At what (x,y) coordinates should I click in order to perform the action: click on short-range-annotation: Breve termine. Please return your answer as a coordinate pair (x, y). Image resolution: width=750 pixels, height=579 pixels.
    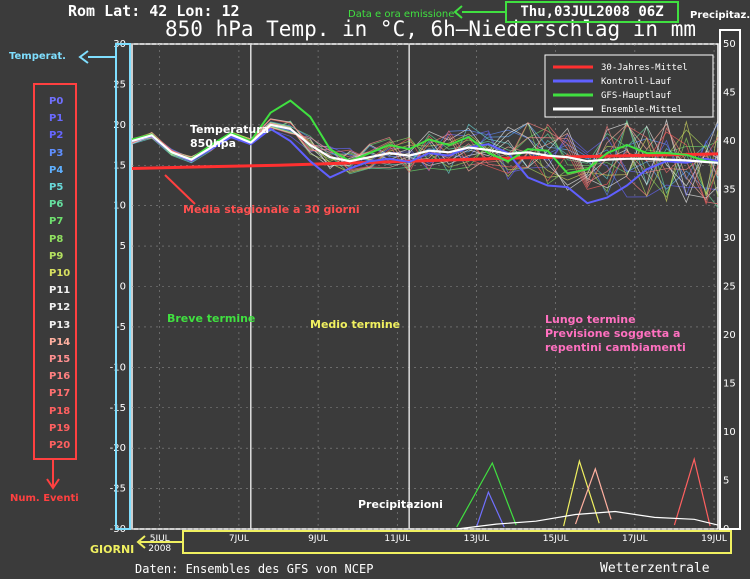
    Looking at the image, I should click on (211, 318).